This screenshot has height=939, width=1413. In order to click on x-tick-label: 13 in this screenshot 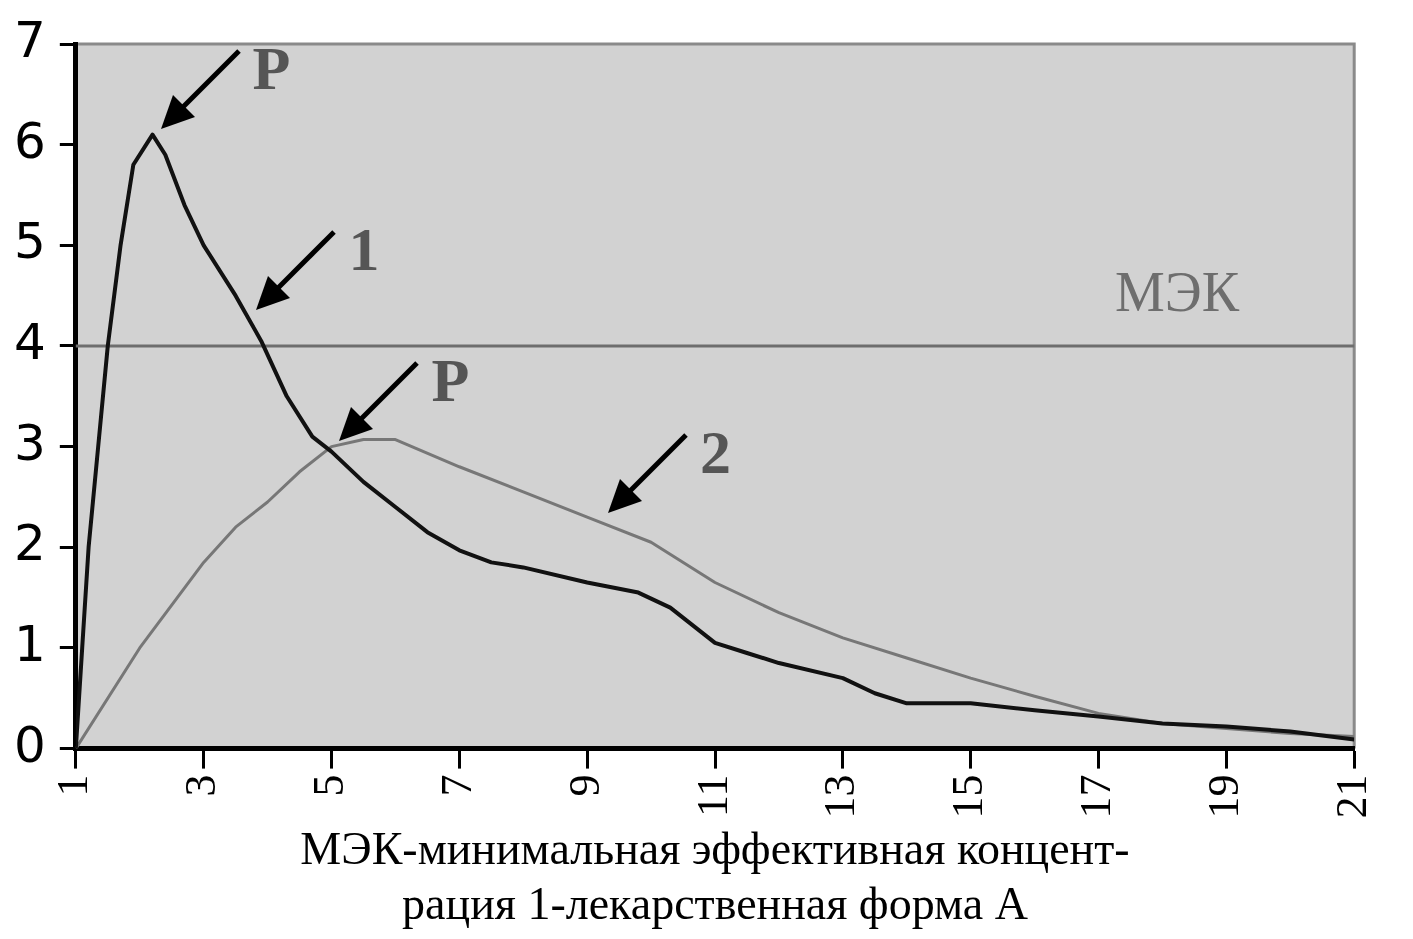, I will do `click(840, 796)`.